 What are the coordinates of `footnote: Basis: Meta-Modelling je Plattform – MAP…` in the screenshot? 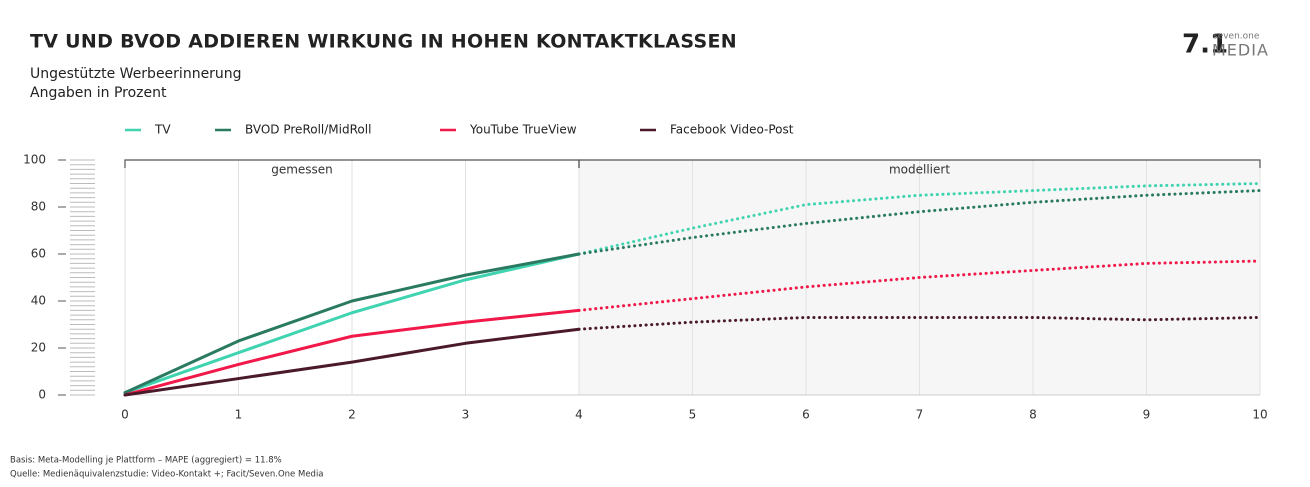 It's located at (146, 461).